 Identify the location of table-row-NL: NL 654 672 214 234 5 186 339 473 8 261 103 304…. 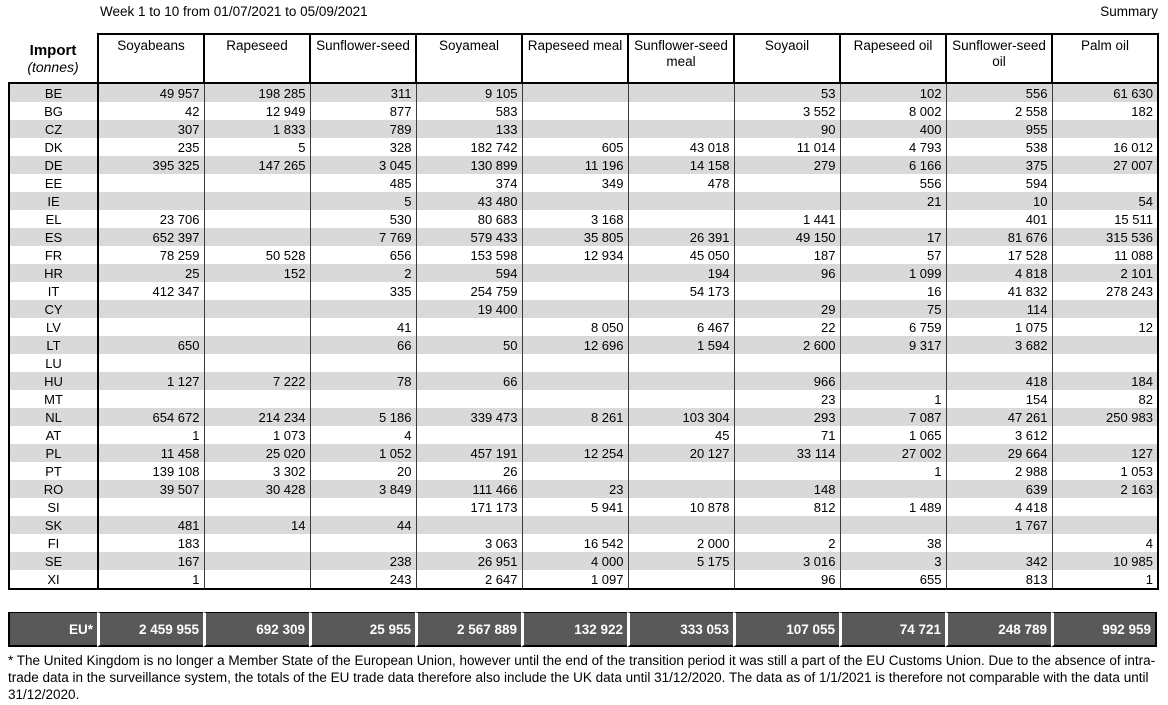
(583, 417).